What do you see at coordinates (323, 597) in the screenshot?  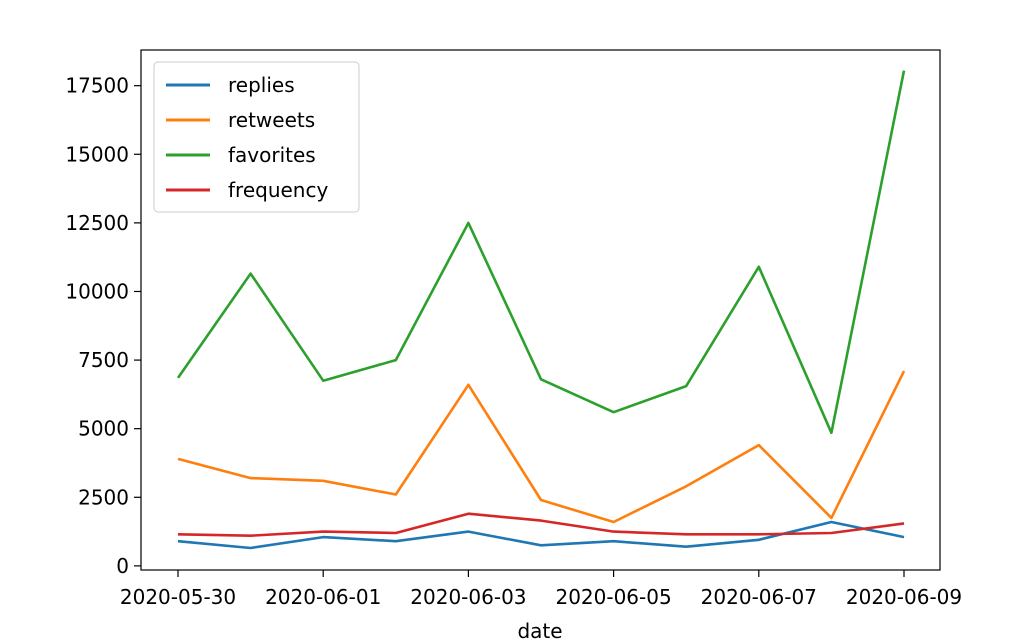 I see `x-tick-label: 2020-06-01` at bounding box center [323, 597].